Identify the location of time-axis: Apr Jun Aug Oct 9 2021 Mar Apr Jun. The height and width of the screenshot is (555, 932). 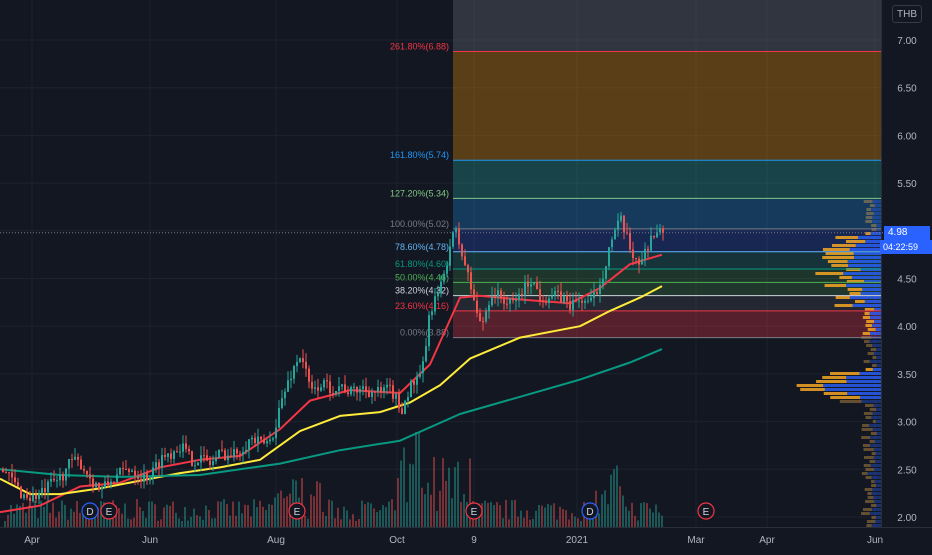
(466, 537).